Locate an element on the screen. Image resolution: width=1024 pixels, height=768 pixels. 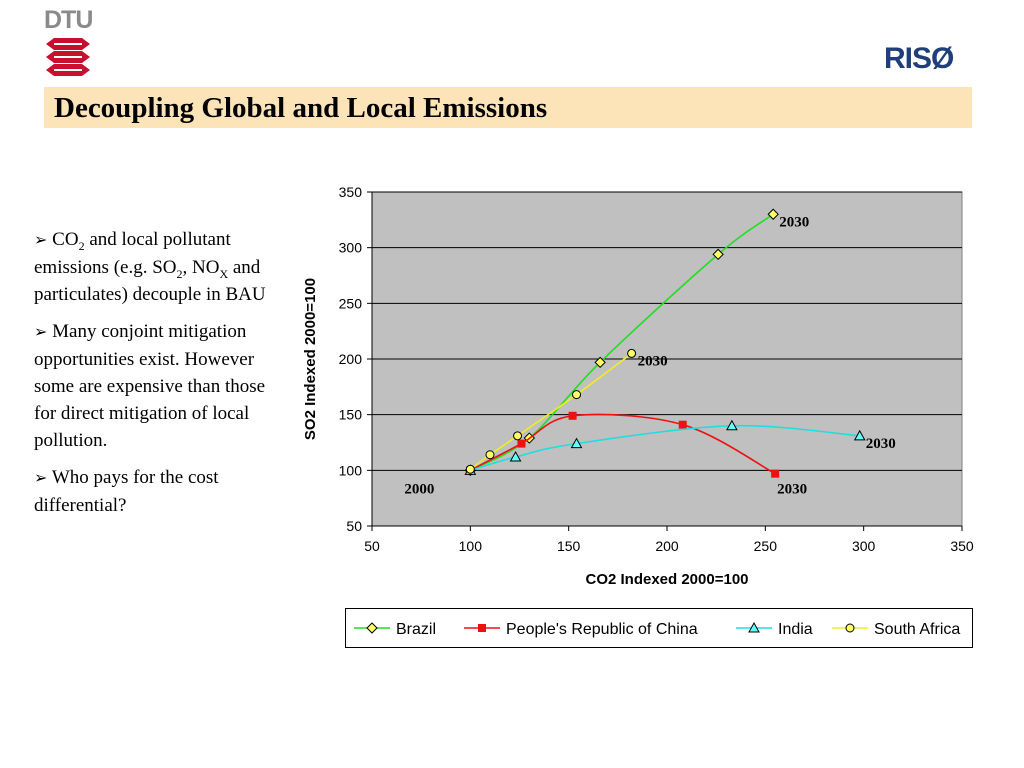
y-tick-label: 150 is located at coordinates (351, 415).